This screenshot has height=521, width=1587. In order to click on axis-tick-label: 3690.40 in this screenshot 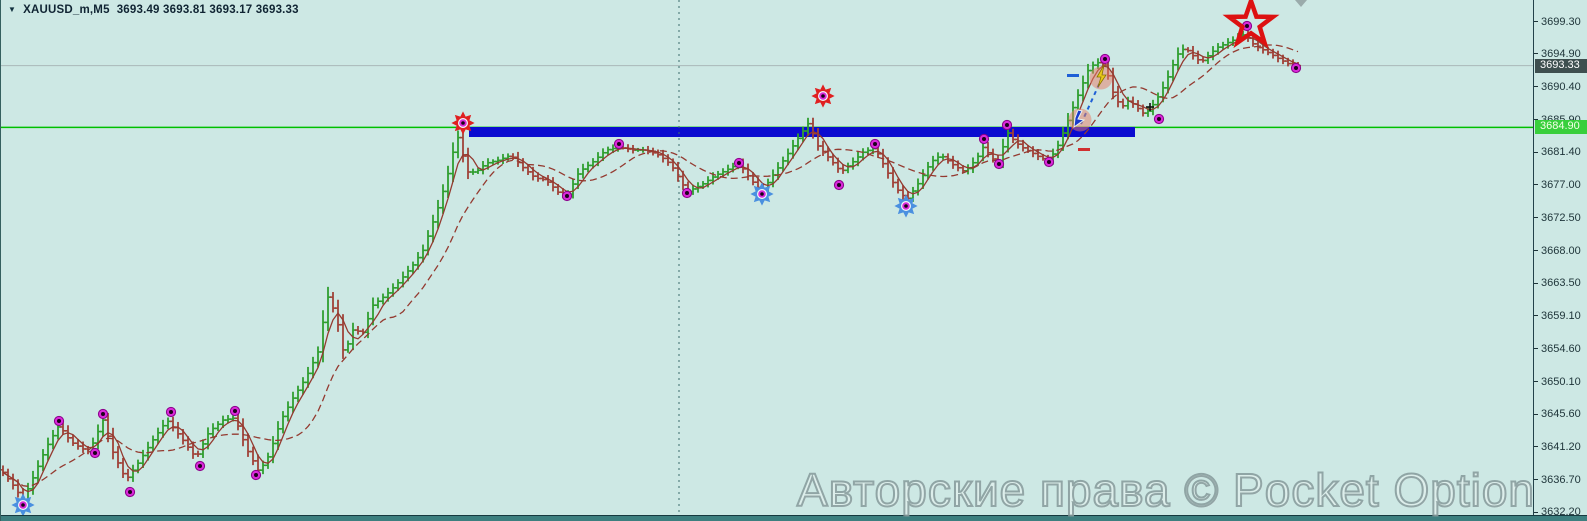, I will do `click(1557, 87)`.